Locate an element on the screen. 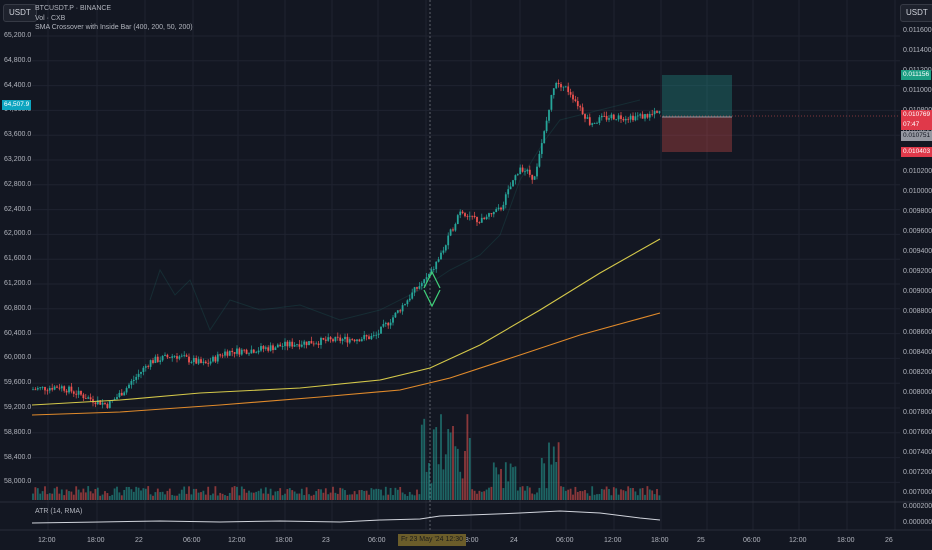 The height and width of the screenshot is (550, 932). right-axis-tick: 0.009600 is located at coordinates (917, 231).